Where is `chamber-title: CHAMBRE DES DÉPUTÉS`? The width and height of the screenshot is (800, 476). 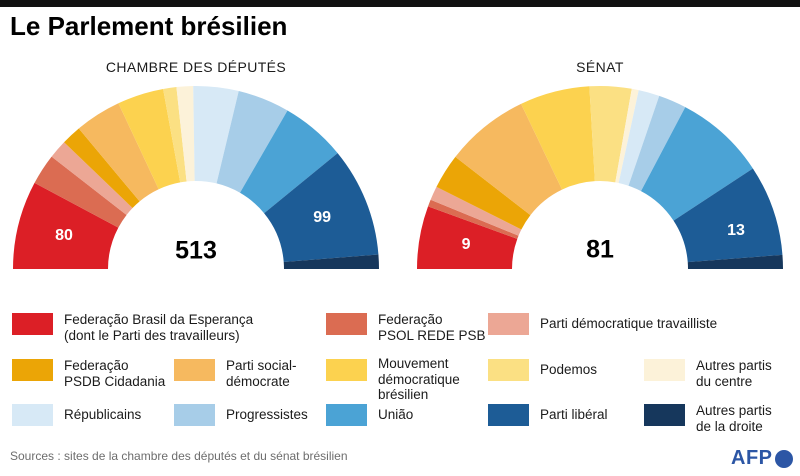
chamber-title: CHAMBRE DES DÉPUTÉS is located at coordinates (196, 67).